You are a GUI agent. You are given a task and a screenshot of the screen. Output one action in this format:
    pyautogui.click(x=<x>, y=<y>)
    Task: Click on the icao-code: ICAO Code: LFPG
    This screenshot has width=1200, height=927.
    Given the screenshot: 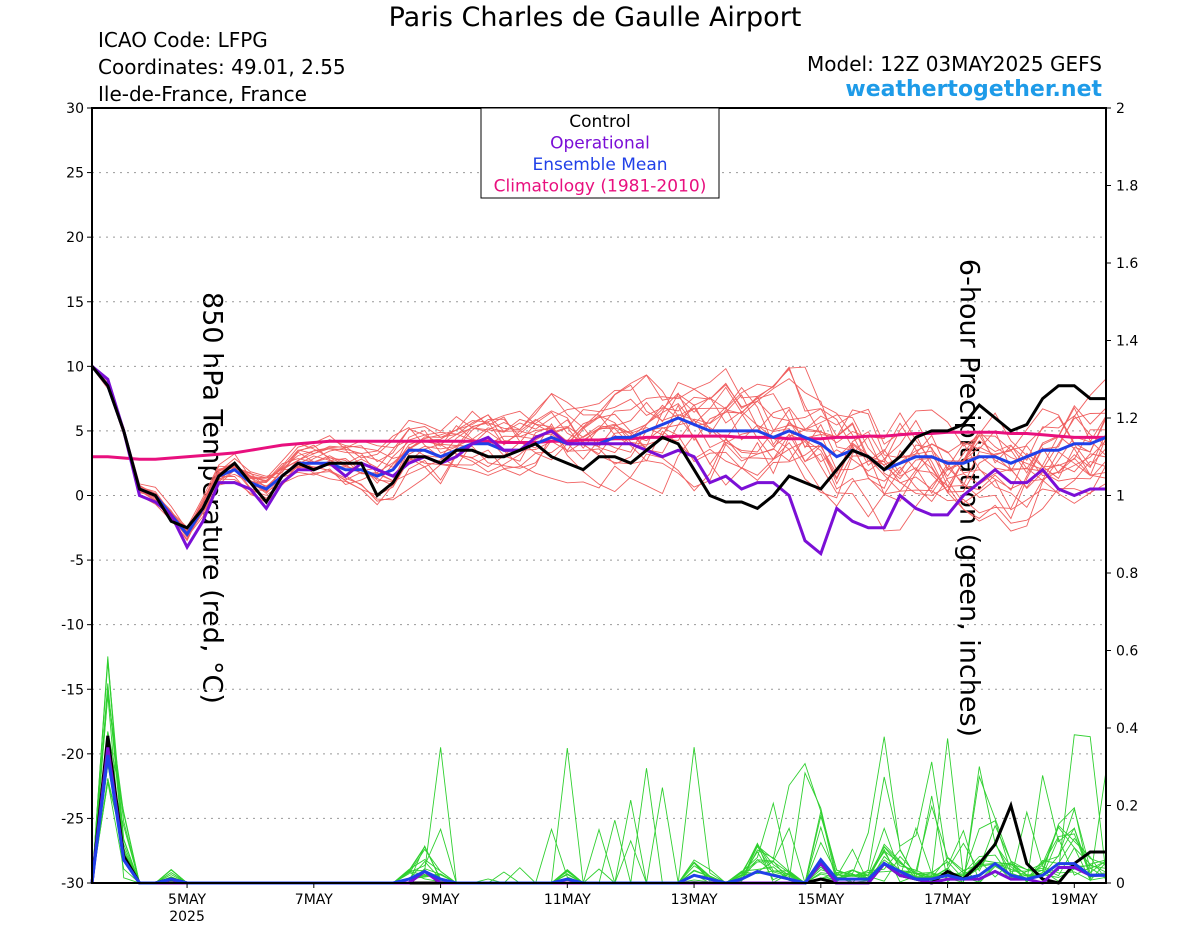 What is the action you would take?
    pyautogui.click(x=183, y=40)
    